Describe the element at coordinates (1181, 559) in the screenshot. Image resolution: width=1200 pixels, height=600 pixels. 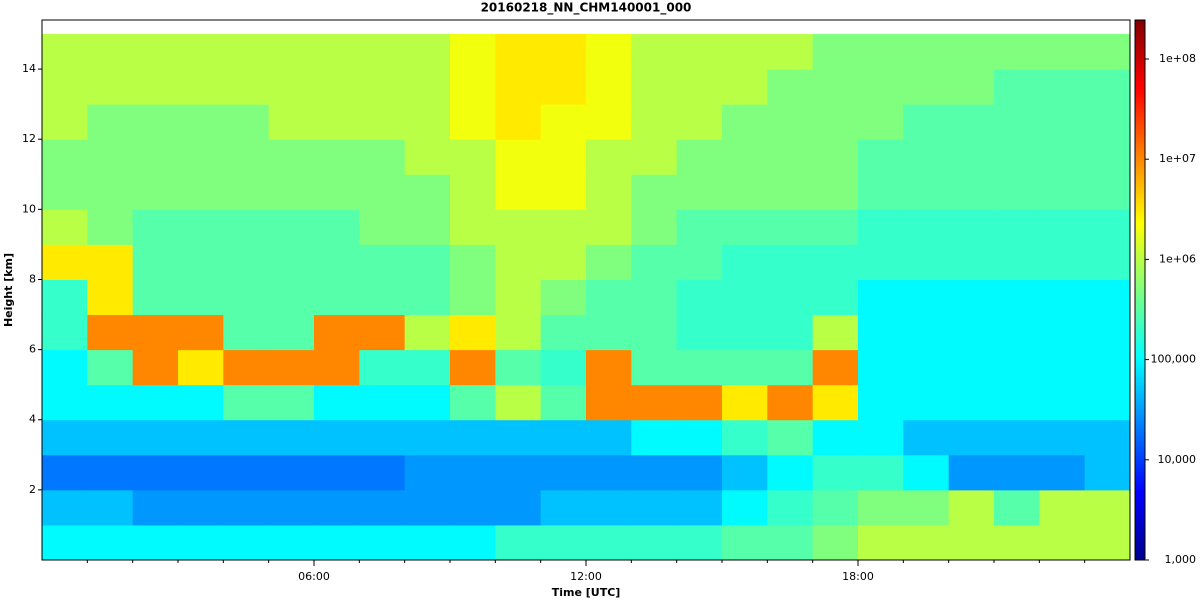
I see `colorbar-tick-label: 1,000` at that location.